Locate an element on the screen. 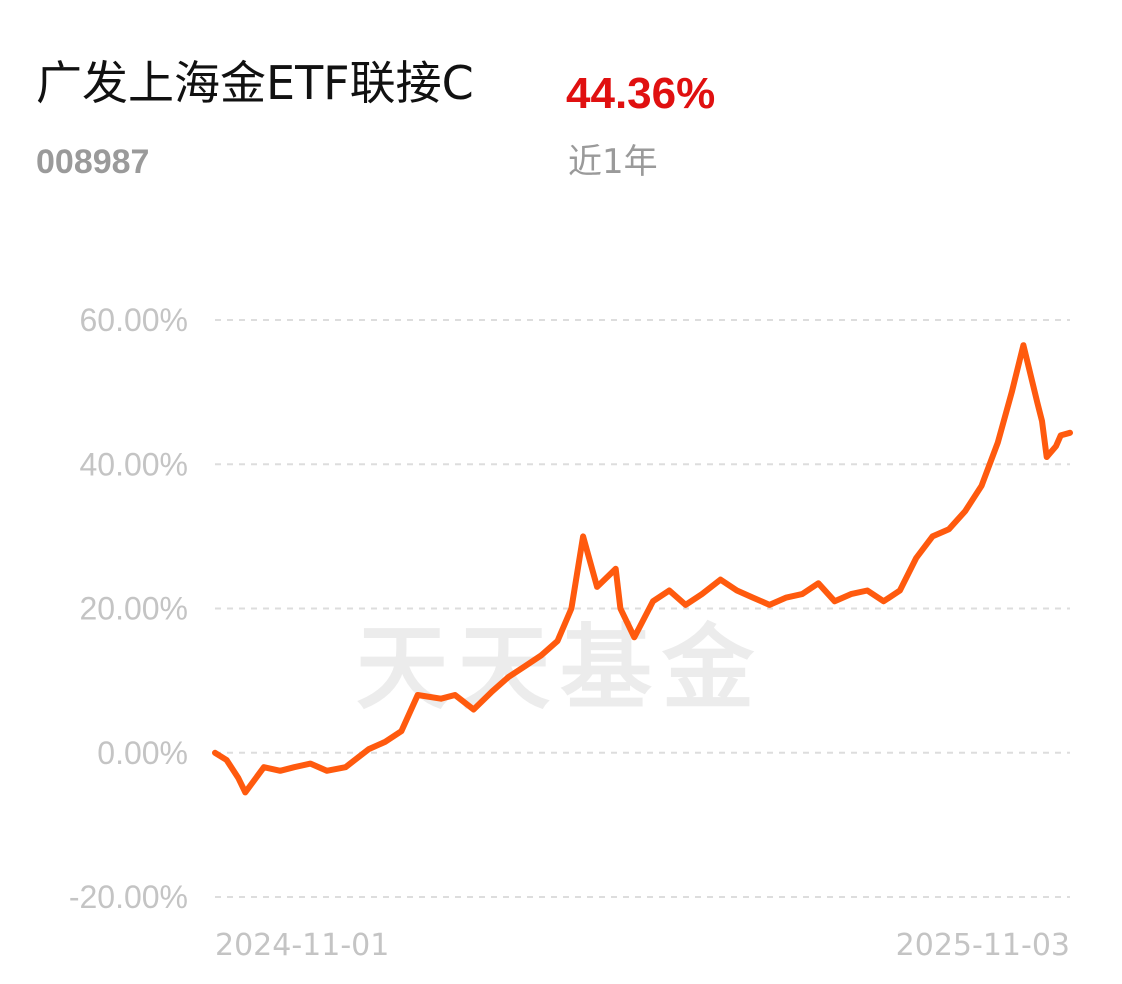 This screenshot has height=984, width=1122. y-tick-label: 60.00% is located at coordinates (133, 320).